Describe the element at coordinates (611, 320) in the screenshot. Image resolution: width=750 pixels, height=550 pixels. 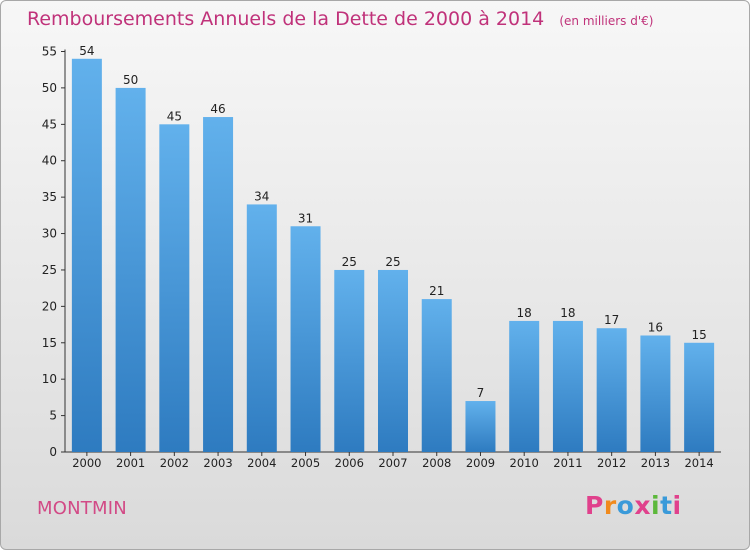
I see `bar-value-label: 17` at that location.